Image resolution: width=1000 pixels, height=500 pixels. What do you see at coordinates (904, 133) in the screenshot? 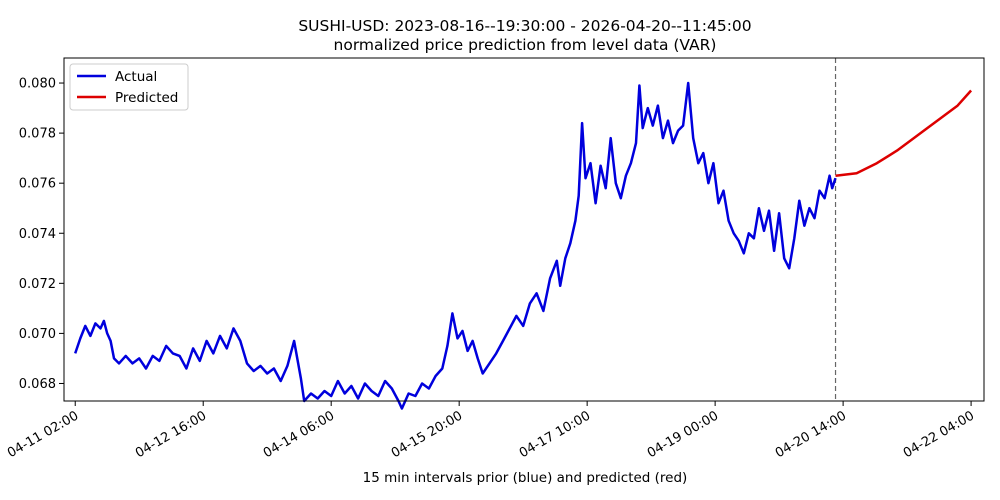
I see `series-predicted-line` at bounding box center [904, 133].